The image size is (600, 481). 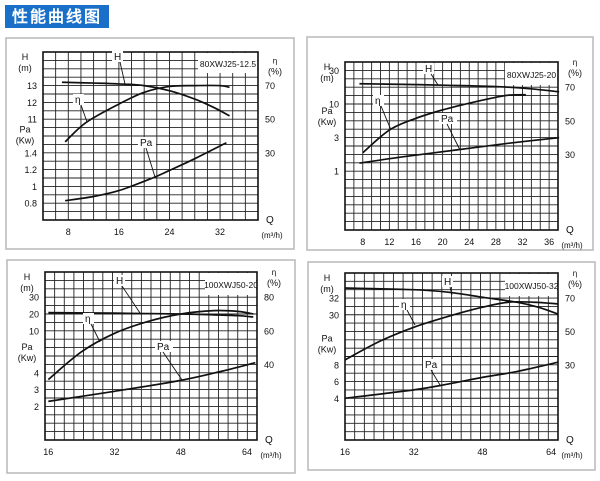 I want to click on model-label: 100XWJ50-20, so click(x=231, y=285).